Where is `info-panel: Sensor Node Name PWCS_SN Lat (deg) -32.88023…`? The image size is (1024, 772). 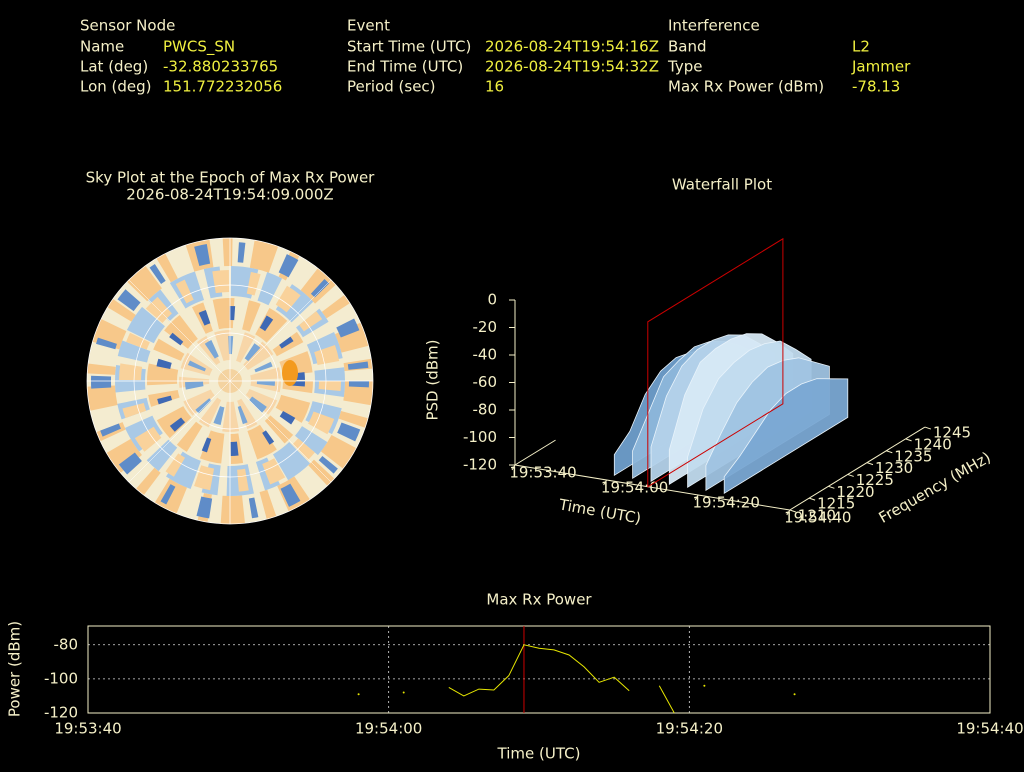 info-panel: Sensor Node Name PWCS_SN Lat (deg) -32.88023… is located at coordinates (495, 56).